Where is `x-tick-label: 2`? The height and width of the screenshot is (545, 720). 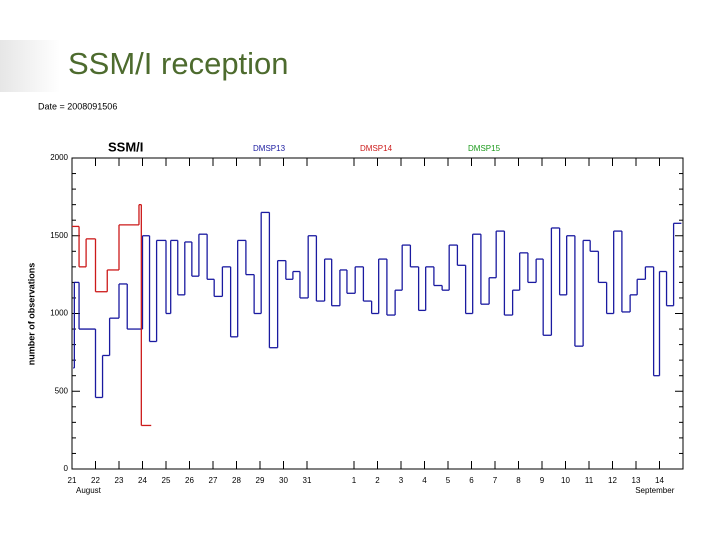 x-tick-label: 2 is located at coordinates (377, 480).